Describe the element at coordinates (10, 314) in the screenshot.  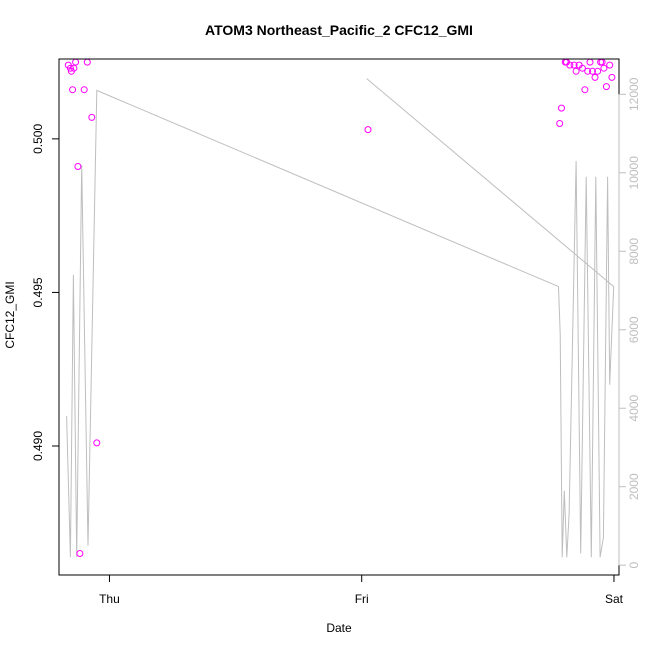
I see `y-axis-label: CFC12_GMI` at that location.